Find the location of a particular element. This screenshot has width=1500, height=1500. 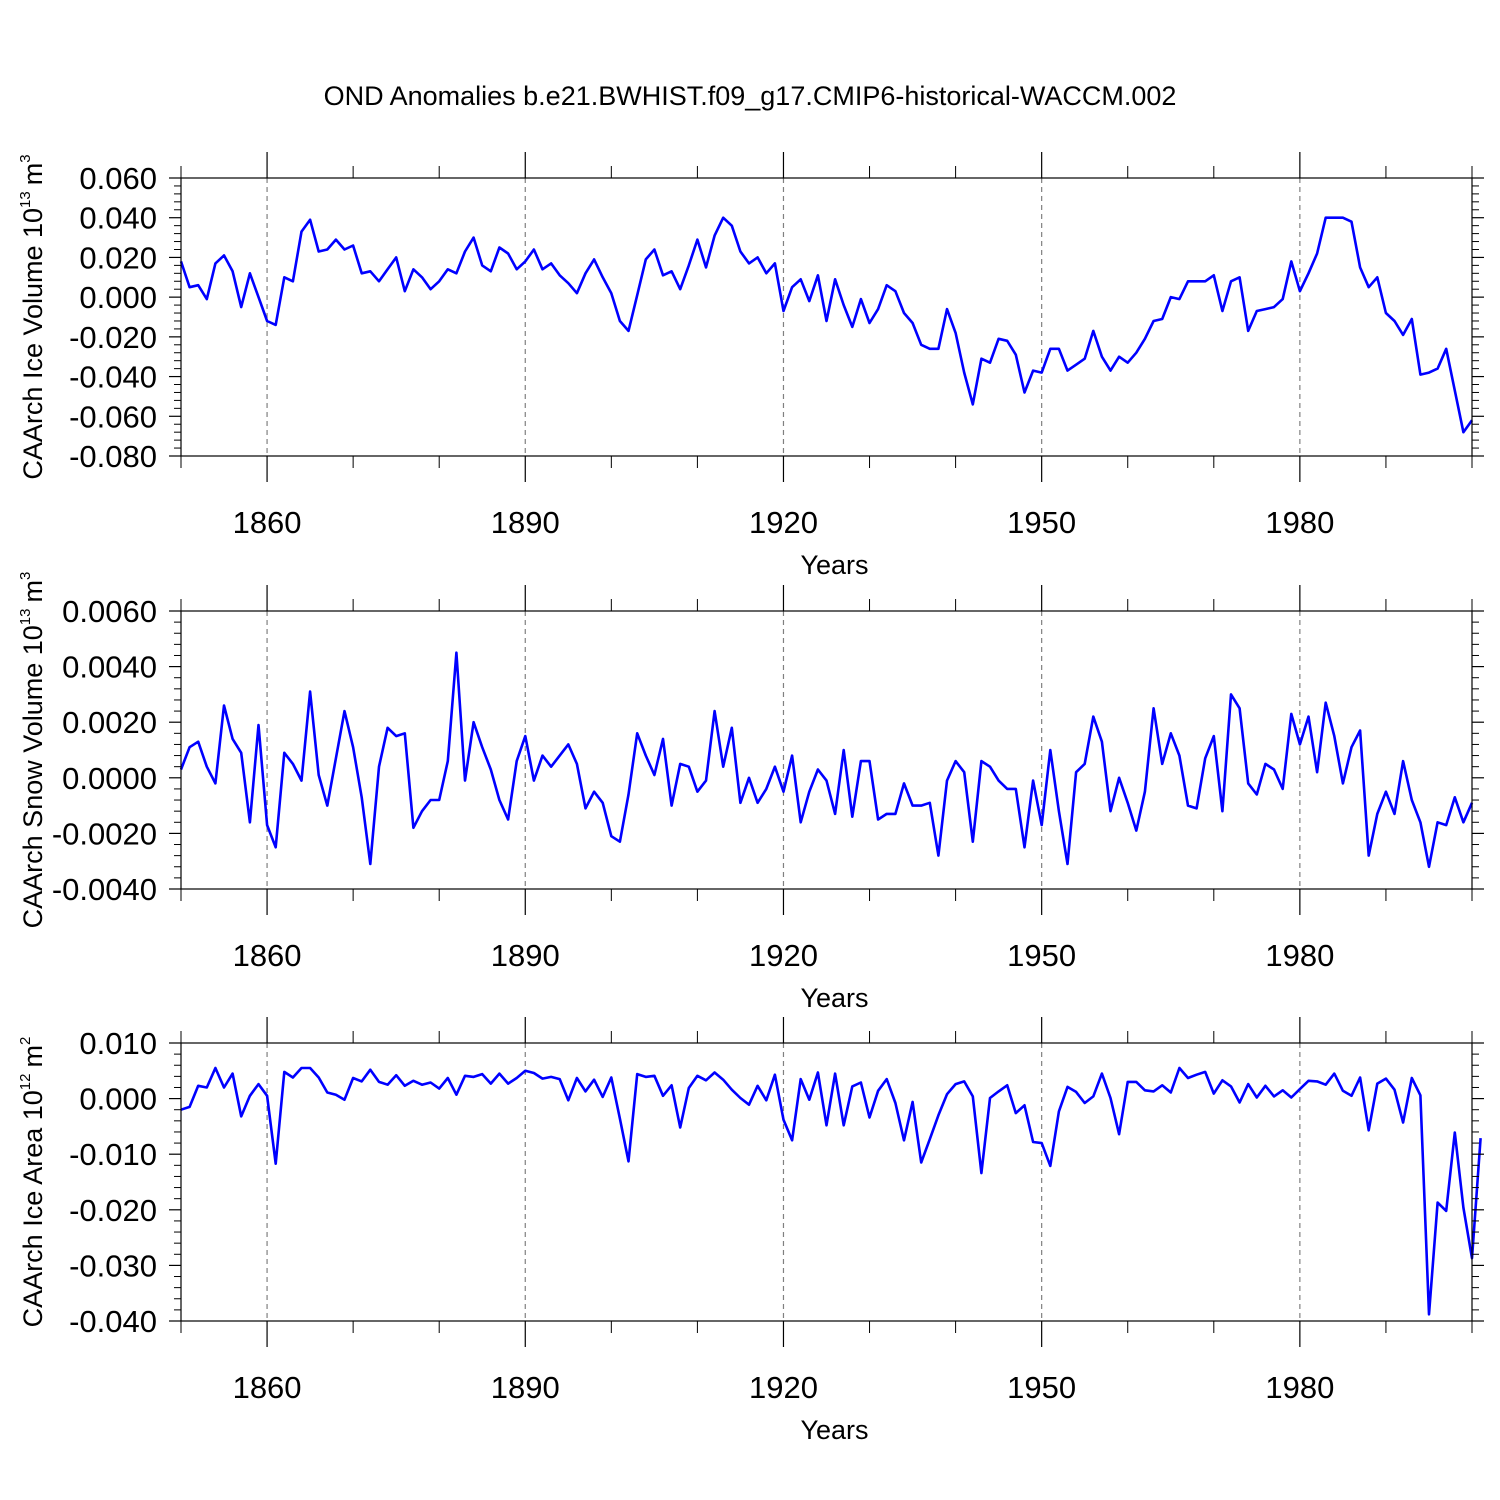

y-tick-label: 0.0020 is located at coordinates (109, 722).